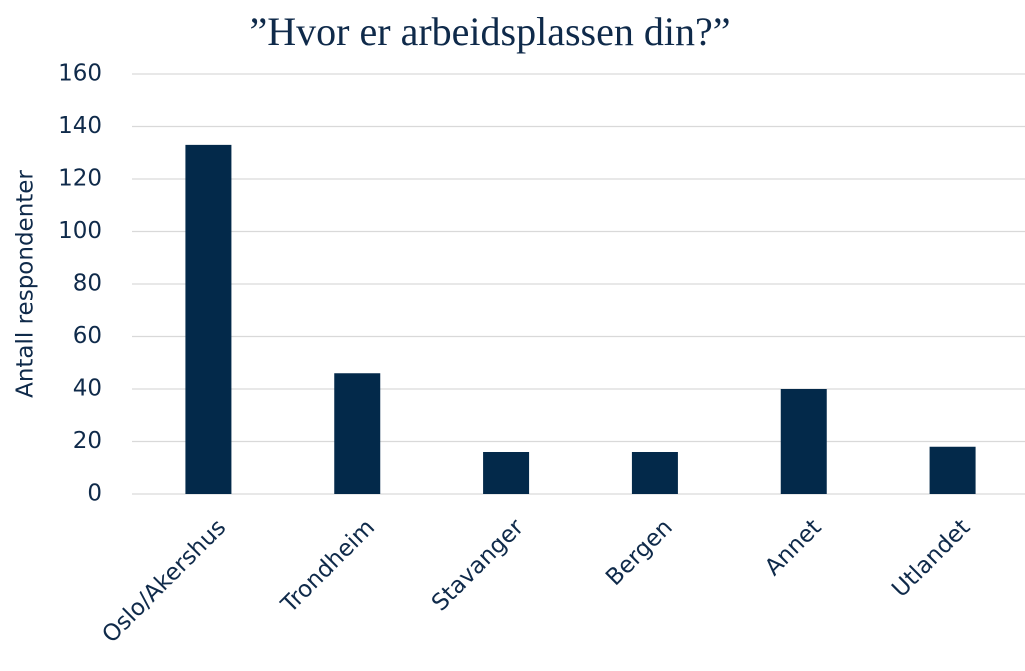 The height and width of the screenshot is (671, 1025). I want to click on y-tick-label: 60, so click(87, 336).